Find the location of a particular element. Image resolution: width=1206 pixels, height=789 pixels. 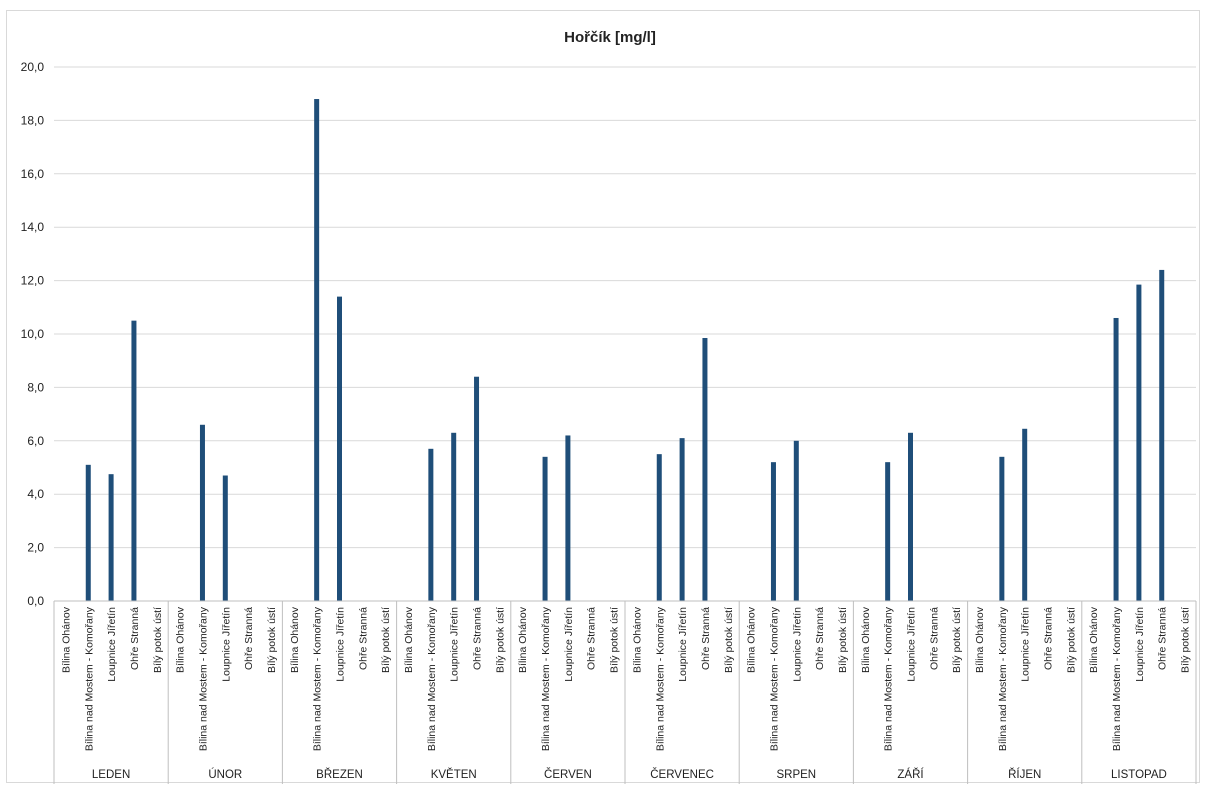

x-group-label: ČERVENEC is located at coordinates (682, 774).